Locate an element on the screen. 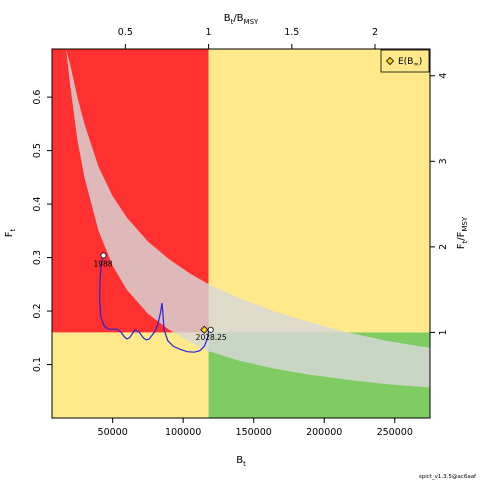  right-tick-label: 3 is located at coordinates (443, 161).